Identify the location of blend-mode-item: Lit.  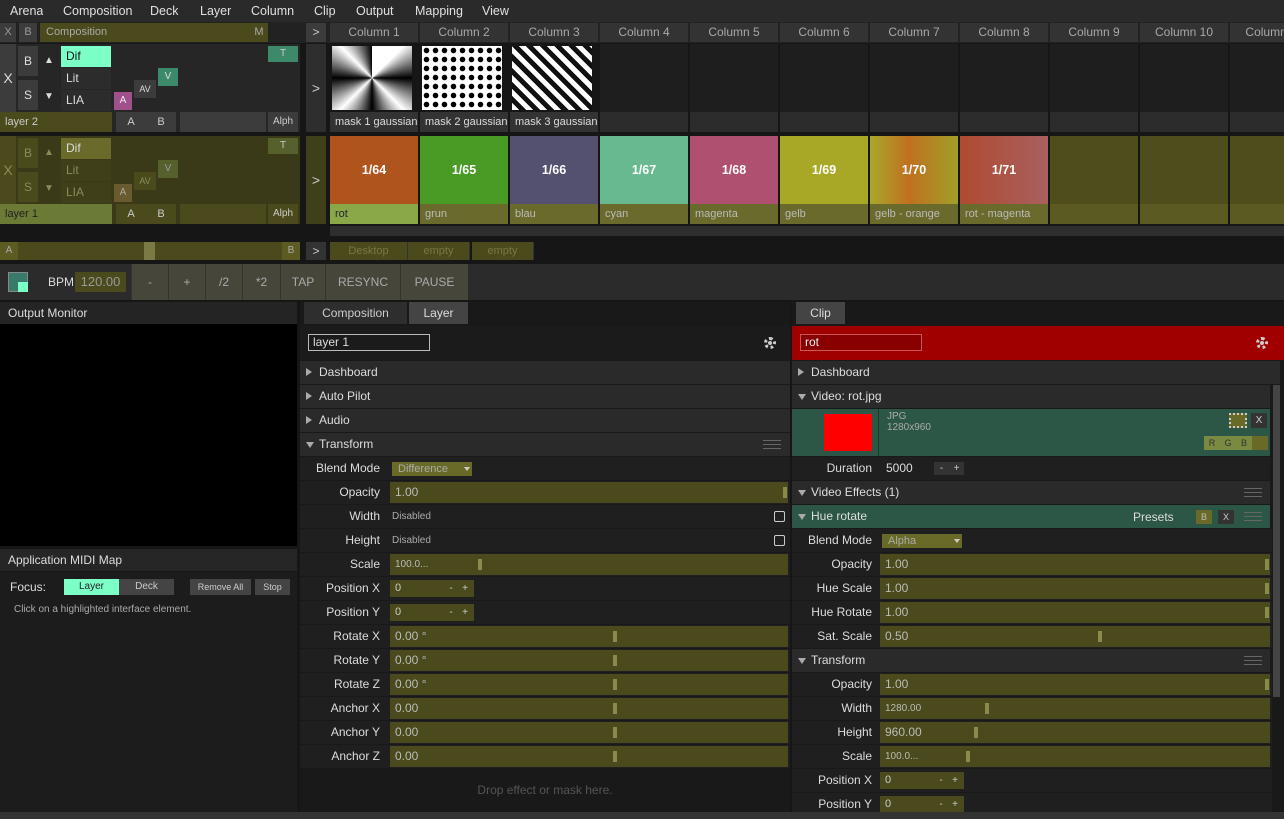
(86, 170).